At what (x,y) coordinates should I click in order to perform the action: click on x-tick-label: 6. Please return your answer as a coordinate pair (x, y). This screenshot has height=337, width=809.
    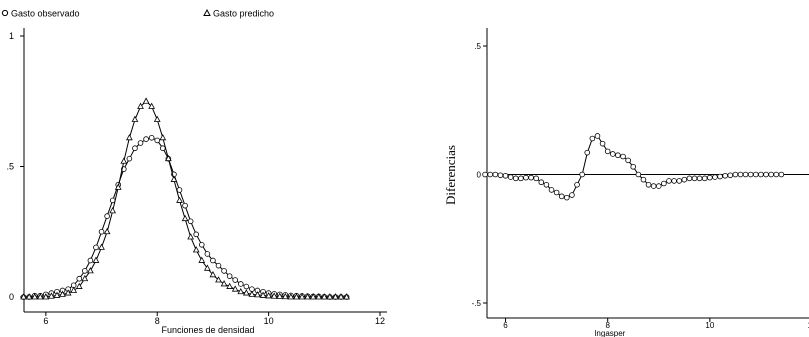
    Looking at the image, I should click on (505, 325).